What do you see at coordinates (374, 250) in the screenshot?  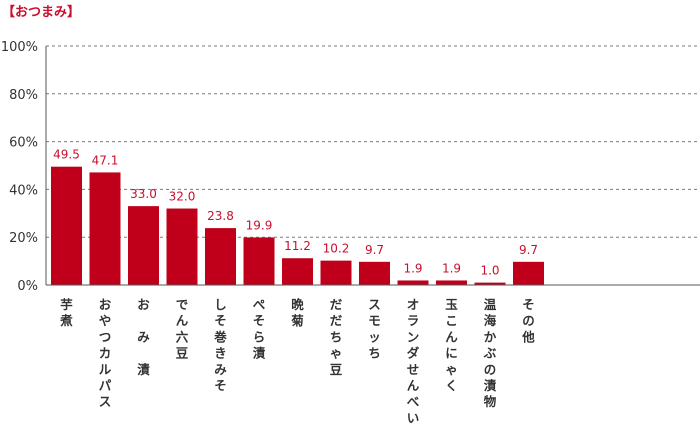 I see `value-label-8: 9.7` at bounding box center [374, 250].